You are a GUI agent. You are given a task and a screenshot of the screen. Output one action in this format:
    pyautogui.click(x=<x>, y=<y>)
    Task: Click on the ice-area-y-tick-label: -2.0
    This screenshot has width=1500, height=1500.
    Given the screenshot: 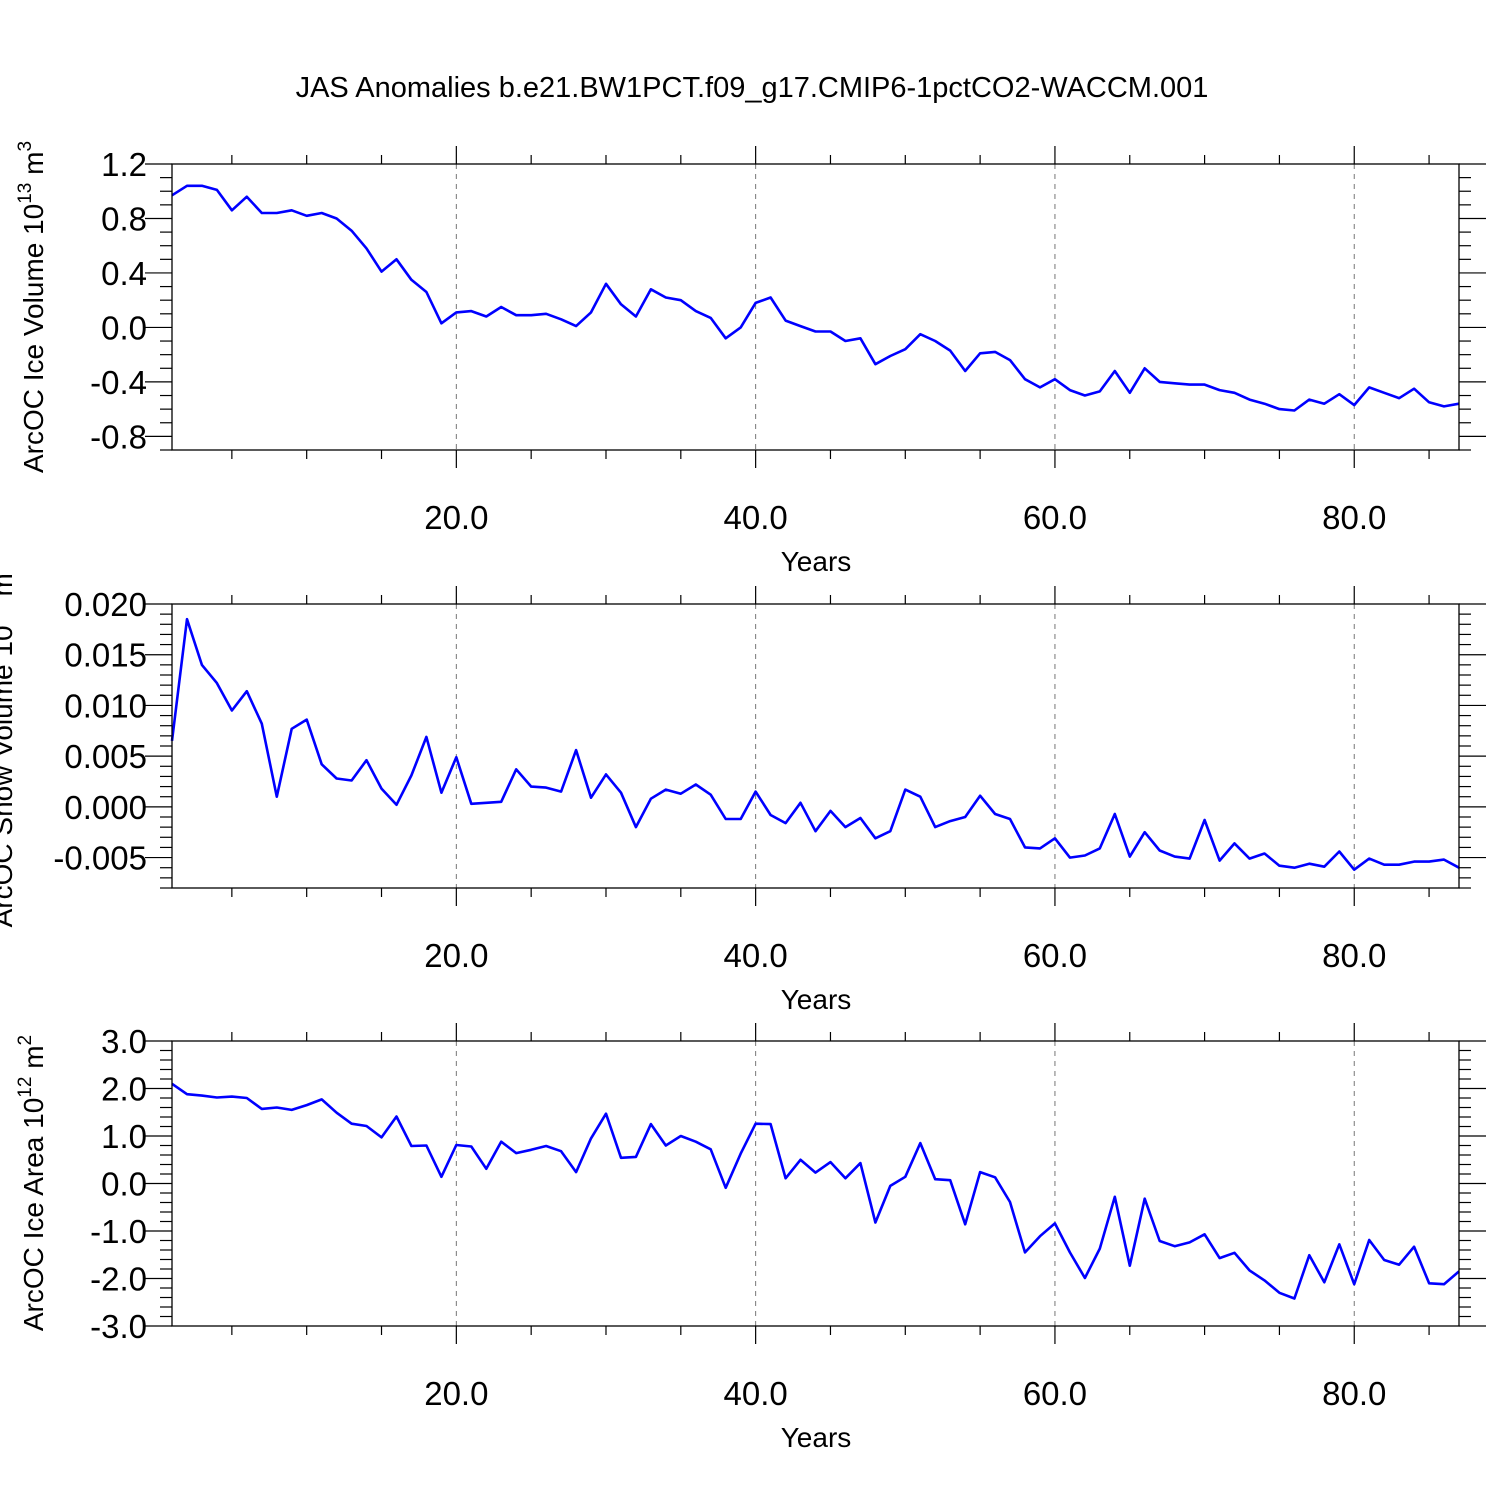 What is the action you would take?
    pyautogui.click(x=118, y=1279)
    